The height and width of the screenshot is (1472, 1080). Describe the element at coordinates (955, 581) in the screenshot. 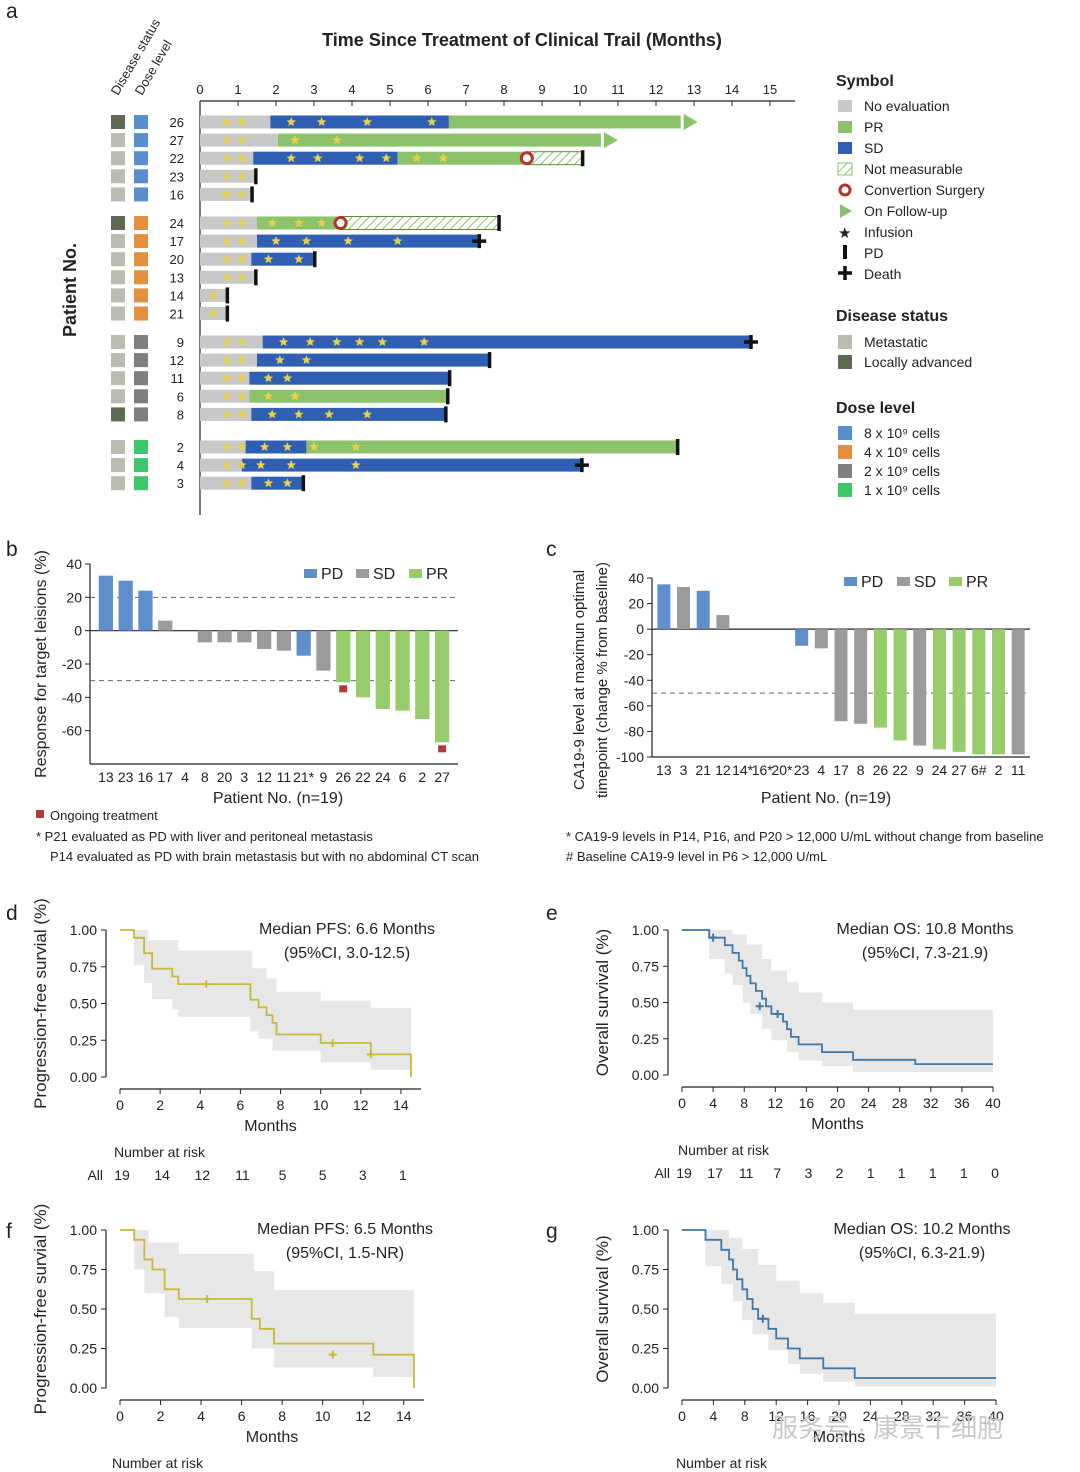

I see `waterfall-legend-swatch` at that location.